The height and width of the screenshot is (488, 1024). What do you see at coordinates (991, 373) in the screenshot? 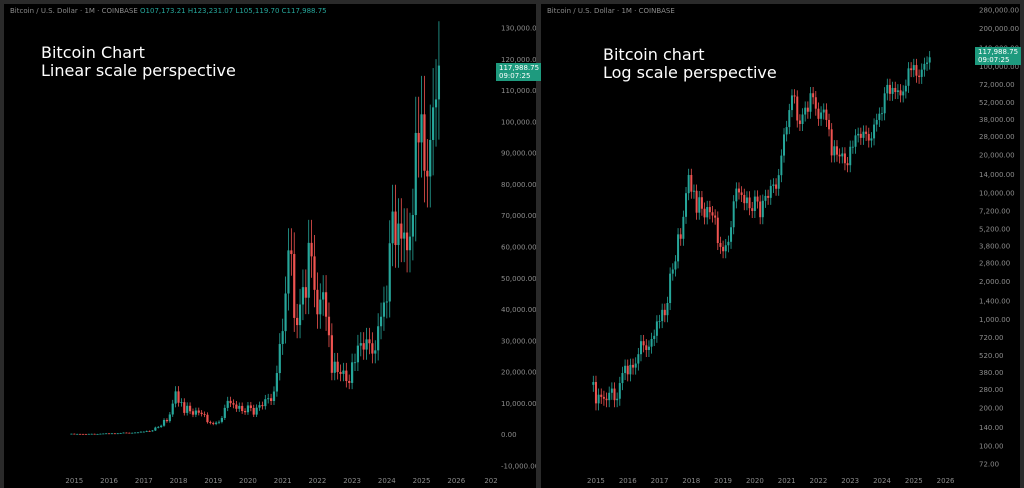
I see `y-tick-label: 380.00` at bounding box center [991, 373].